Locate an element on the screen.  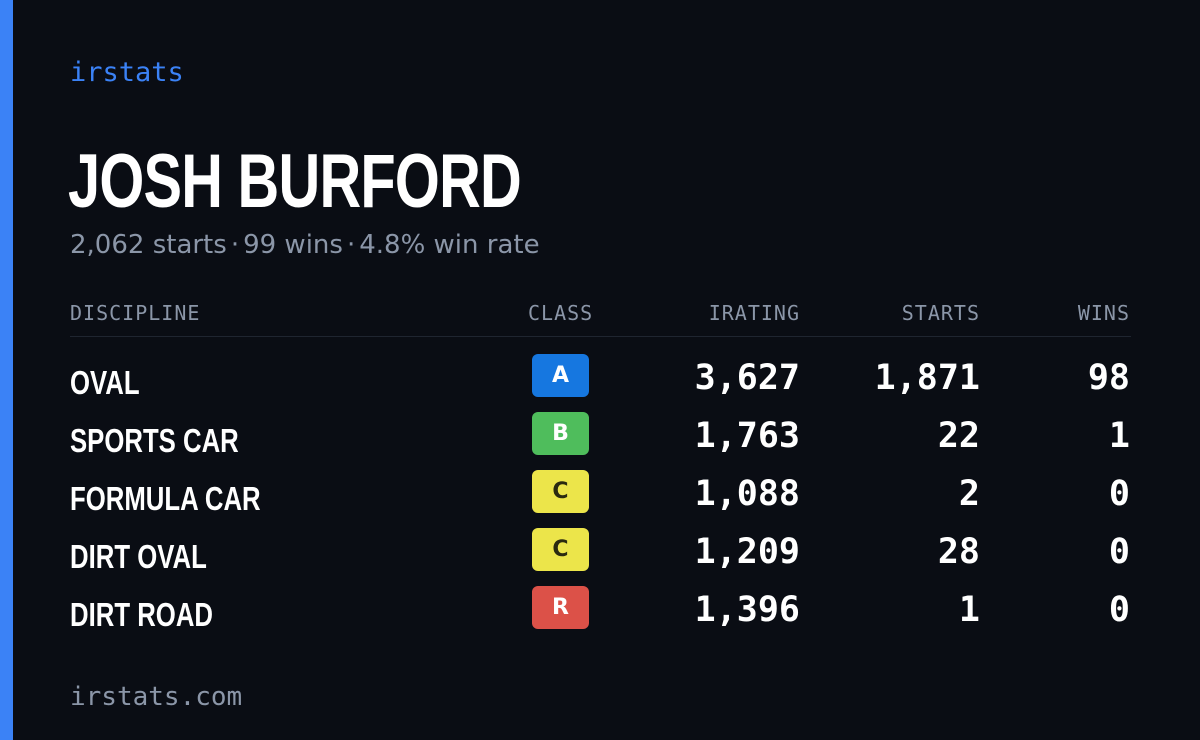
class-badge: A is located at coordinates (560, 375).